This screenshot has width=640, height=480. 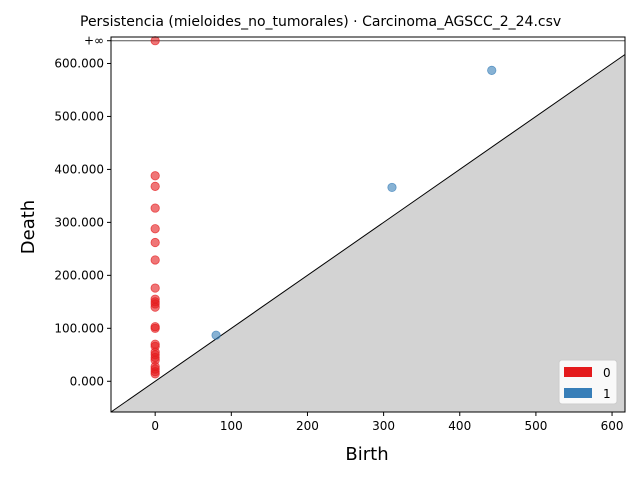 I want to click on y-tick-label: 200.000, so click(x=79, y=275).